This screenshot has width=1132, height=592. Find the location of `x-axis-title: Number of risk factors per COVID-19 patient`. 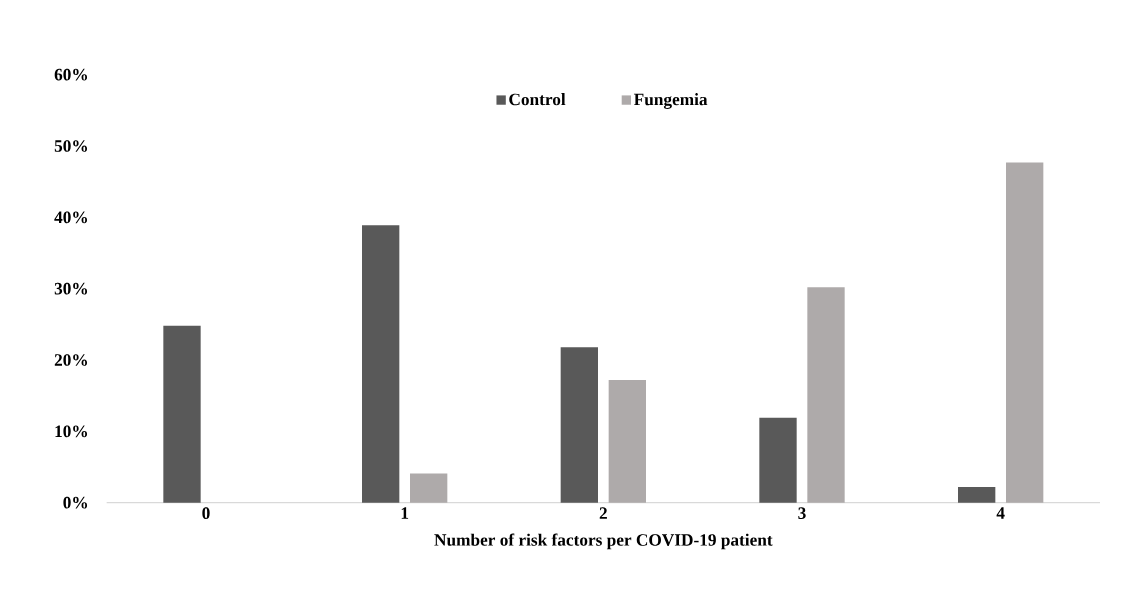

x-axis-title: Number of risk factors per COVID-19 patient is located at coordinates (603, 541).